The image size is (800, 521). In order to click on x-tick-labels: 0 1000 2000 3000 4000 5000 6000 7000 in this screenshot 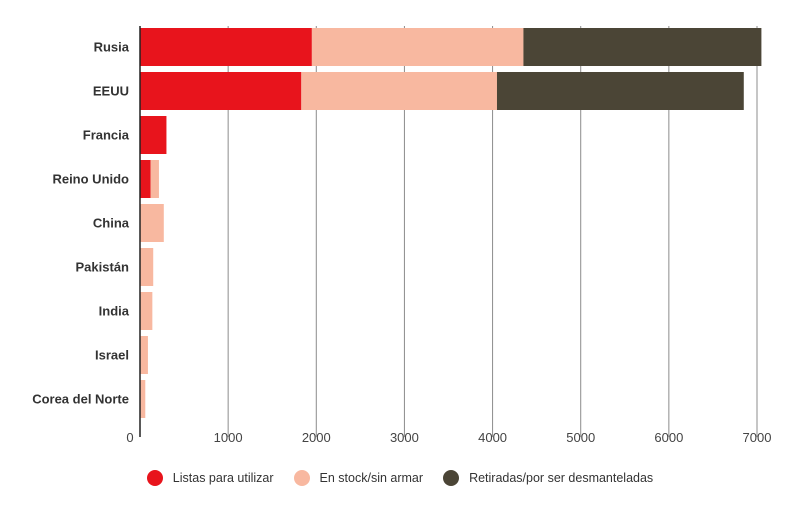, I will do `click(448, 437)`.